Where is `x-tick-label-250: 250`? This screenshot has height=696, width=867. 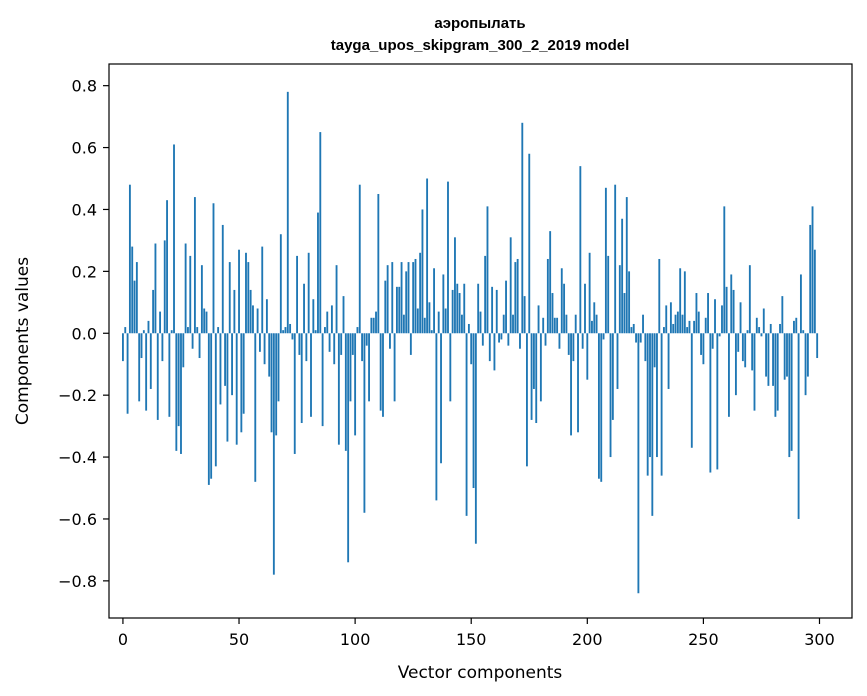
x-tick-label-250: 250 is located at coordinates (703, 639).